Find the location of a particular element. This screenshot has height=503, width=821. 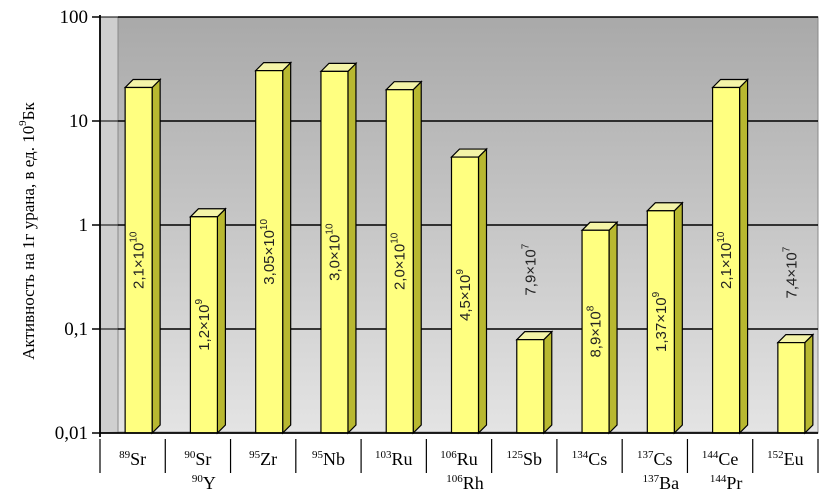

x-tick-label: 144Ce is located at coordinates (720, 459).